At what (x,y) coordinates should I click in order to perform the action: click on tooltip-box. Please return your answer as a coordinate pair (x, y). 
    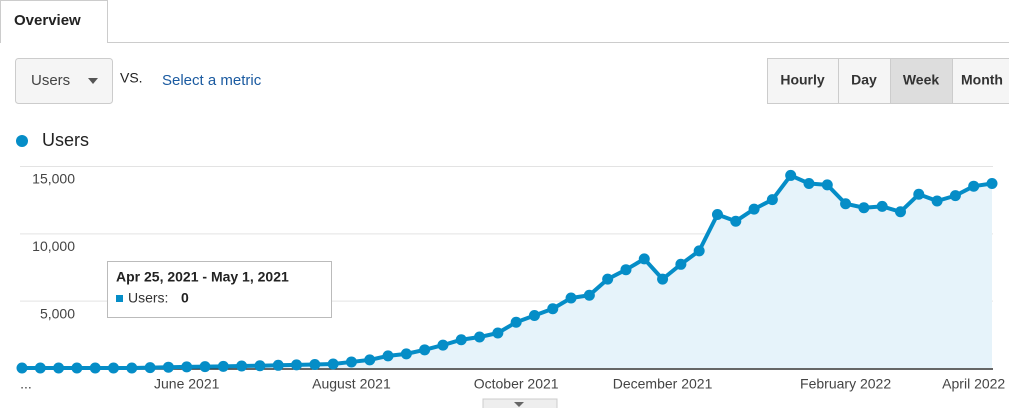
    Looking at the image, I should click on (219, 289).